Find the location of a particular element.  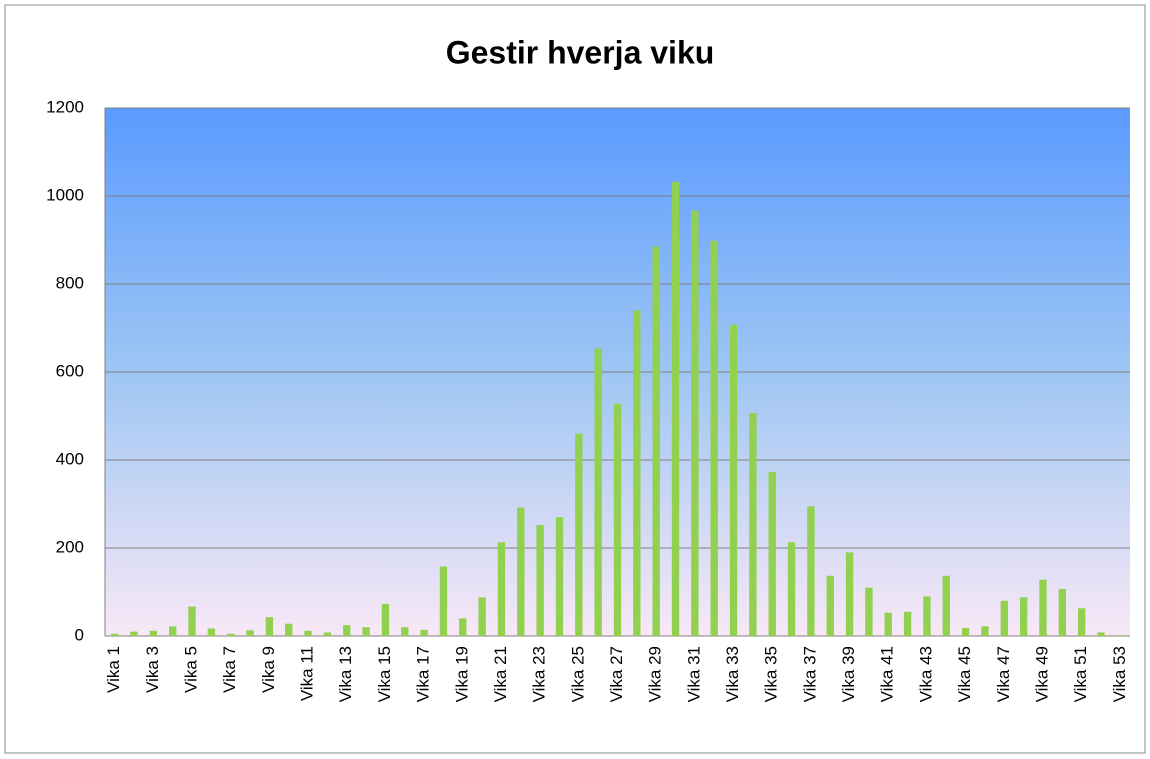

x-tick-label: Vika 3 is located at coordinates (152, 669).